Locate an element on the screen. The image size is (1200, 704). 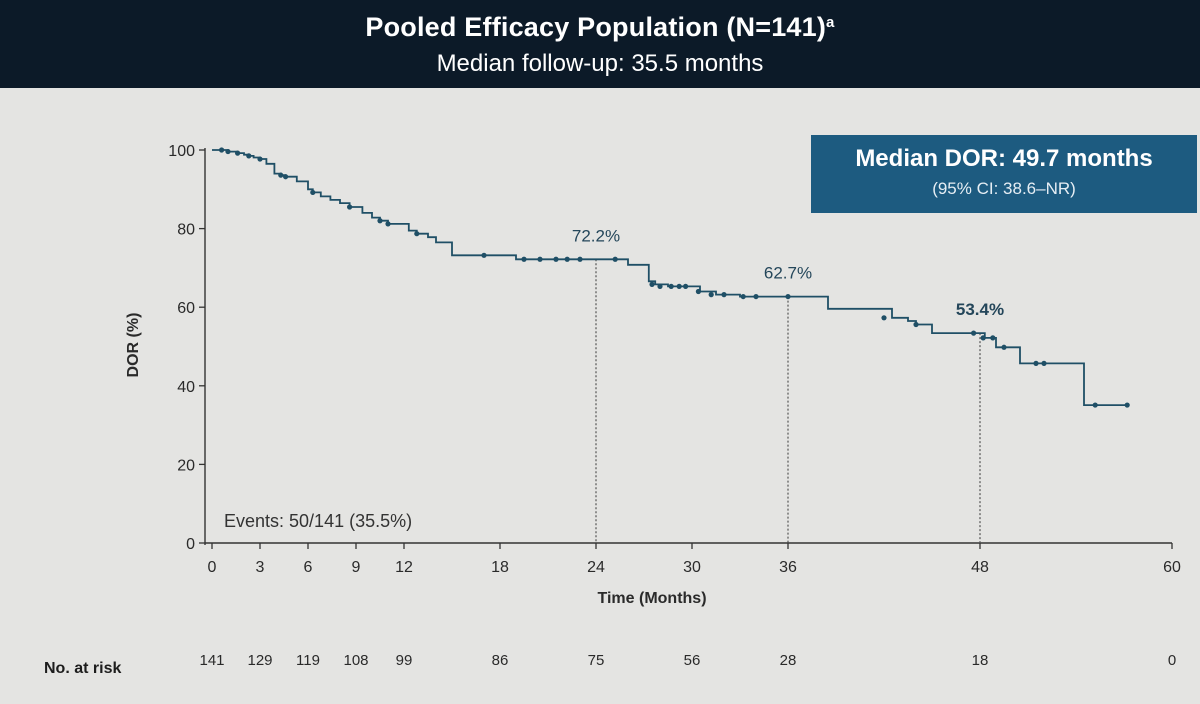
risk-table-label: No. at risk is located at coordinates (82, 668).